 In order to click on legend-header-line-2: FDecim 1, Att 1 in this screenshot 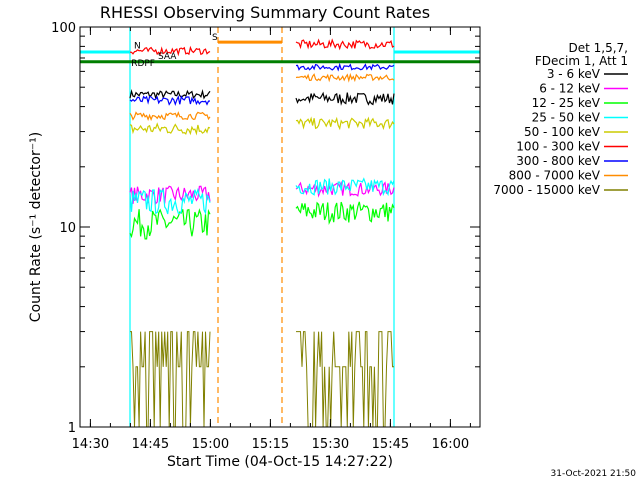, I will do `click(581, 61)`.